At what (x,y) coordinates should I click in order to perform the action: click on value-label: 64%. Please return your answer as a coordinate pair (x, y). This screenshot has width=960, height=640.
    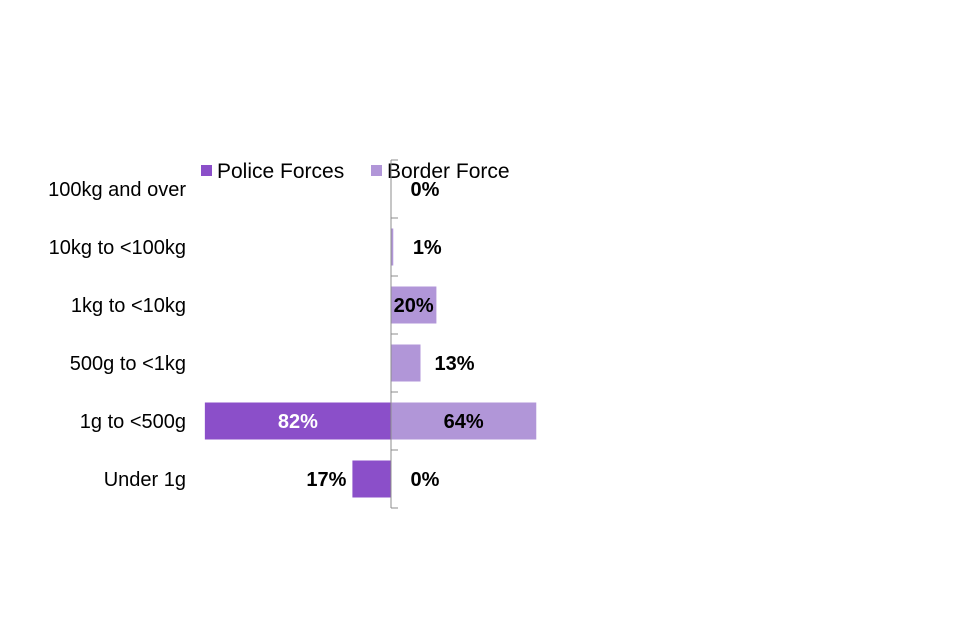
    Looking at the image, I should click on (464, 422).